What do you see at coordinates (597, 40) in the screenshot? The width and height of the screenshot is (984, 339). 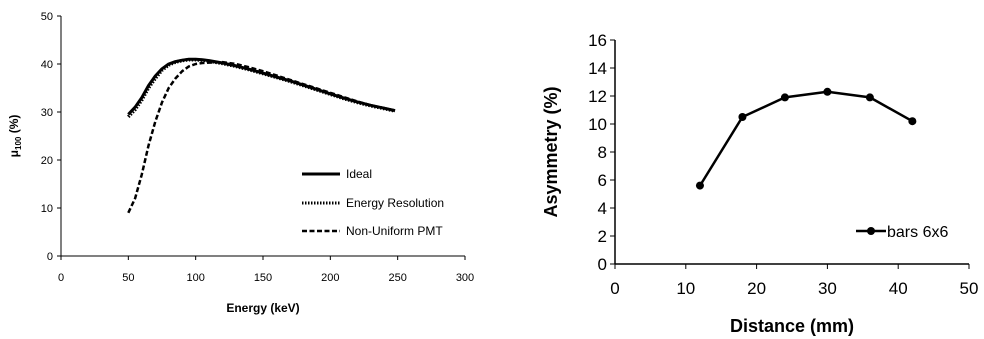 I see `right-y-tick-label: 16` at bounding box center [597, 40].